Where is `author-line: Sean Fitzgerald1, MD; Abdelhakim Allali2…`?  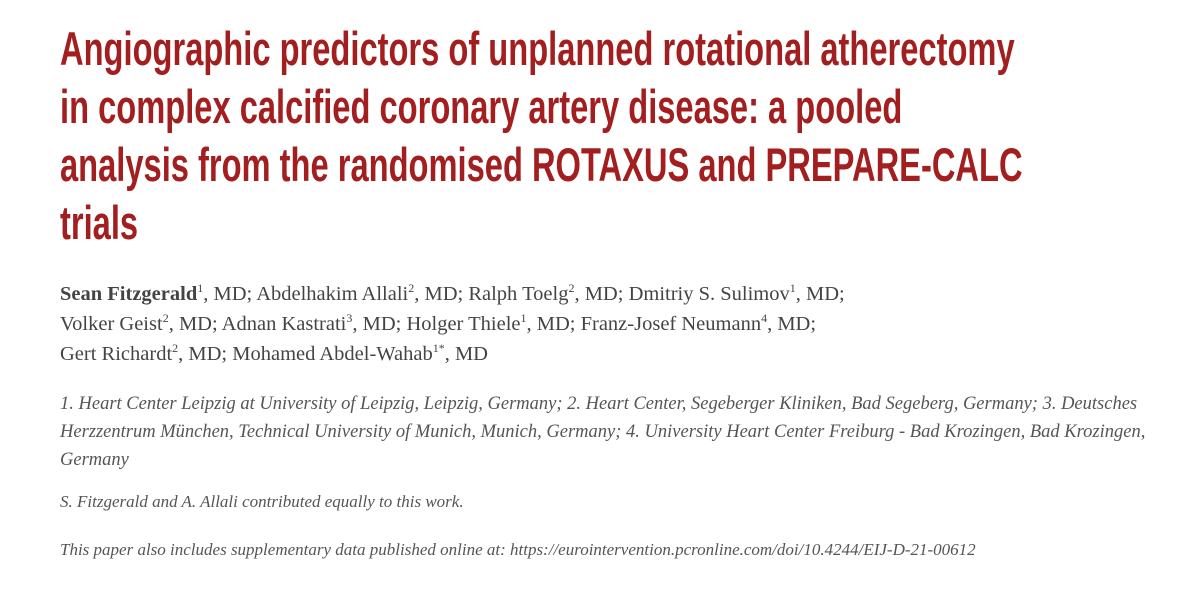
author-line: Sean Fitzgerald1, MD; Abdelhakim Allali2… is located at coordinates (615, 294).